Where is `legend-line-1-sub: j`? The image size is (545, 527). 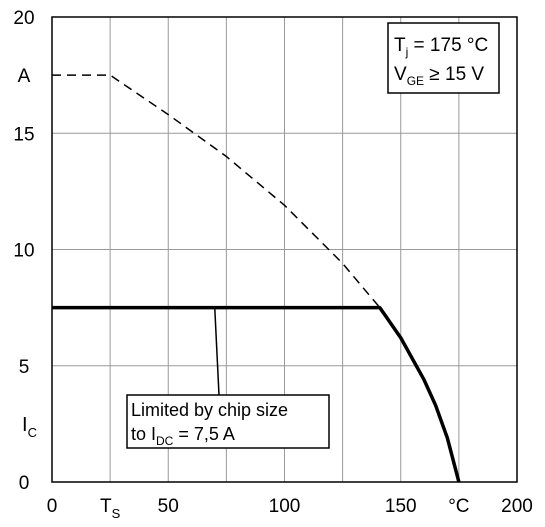 legend-line-1-sub: j is located at coordinates (407, 52).